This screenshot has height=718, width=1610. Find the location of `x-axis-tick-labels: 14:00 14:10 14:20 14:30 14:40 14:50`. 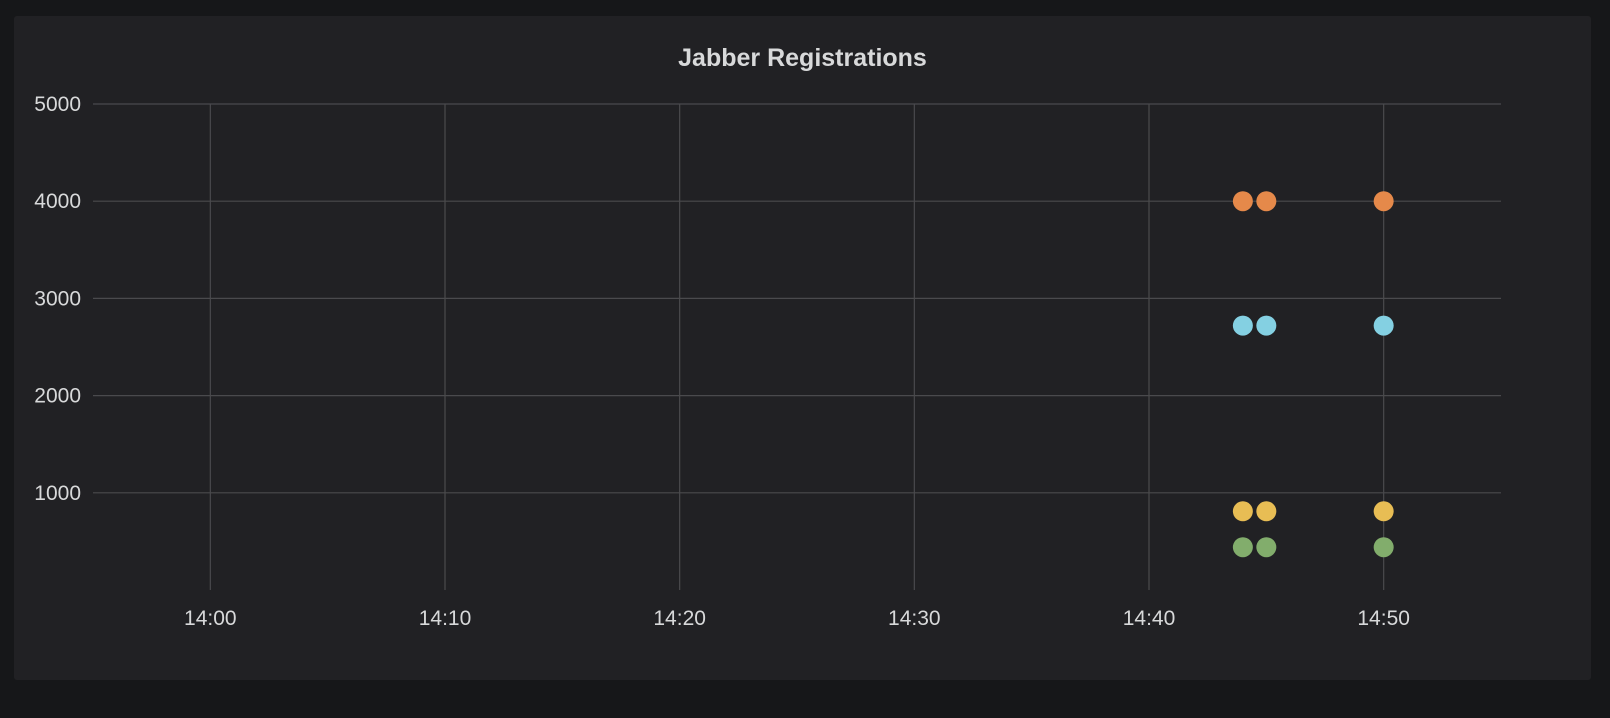

x-axis-tick-labels: 14:00 14:10 14:20 14:30 14:40 14:50 is located at coordinates (797, 618).